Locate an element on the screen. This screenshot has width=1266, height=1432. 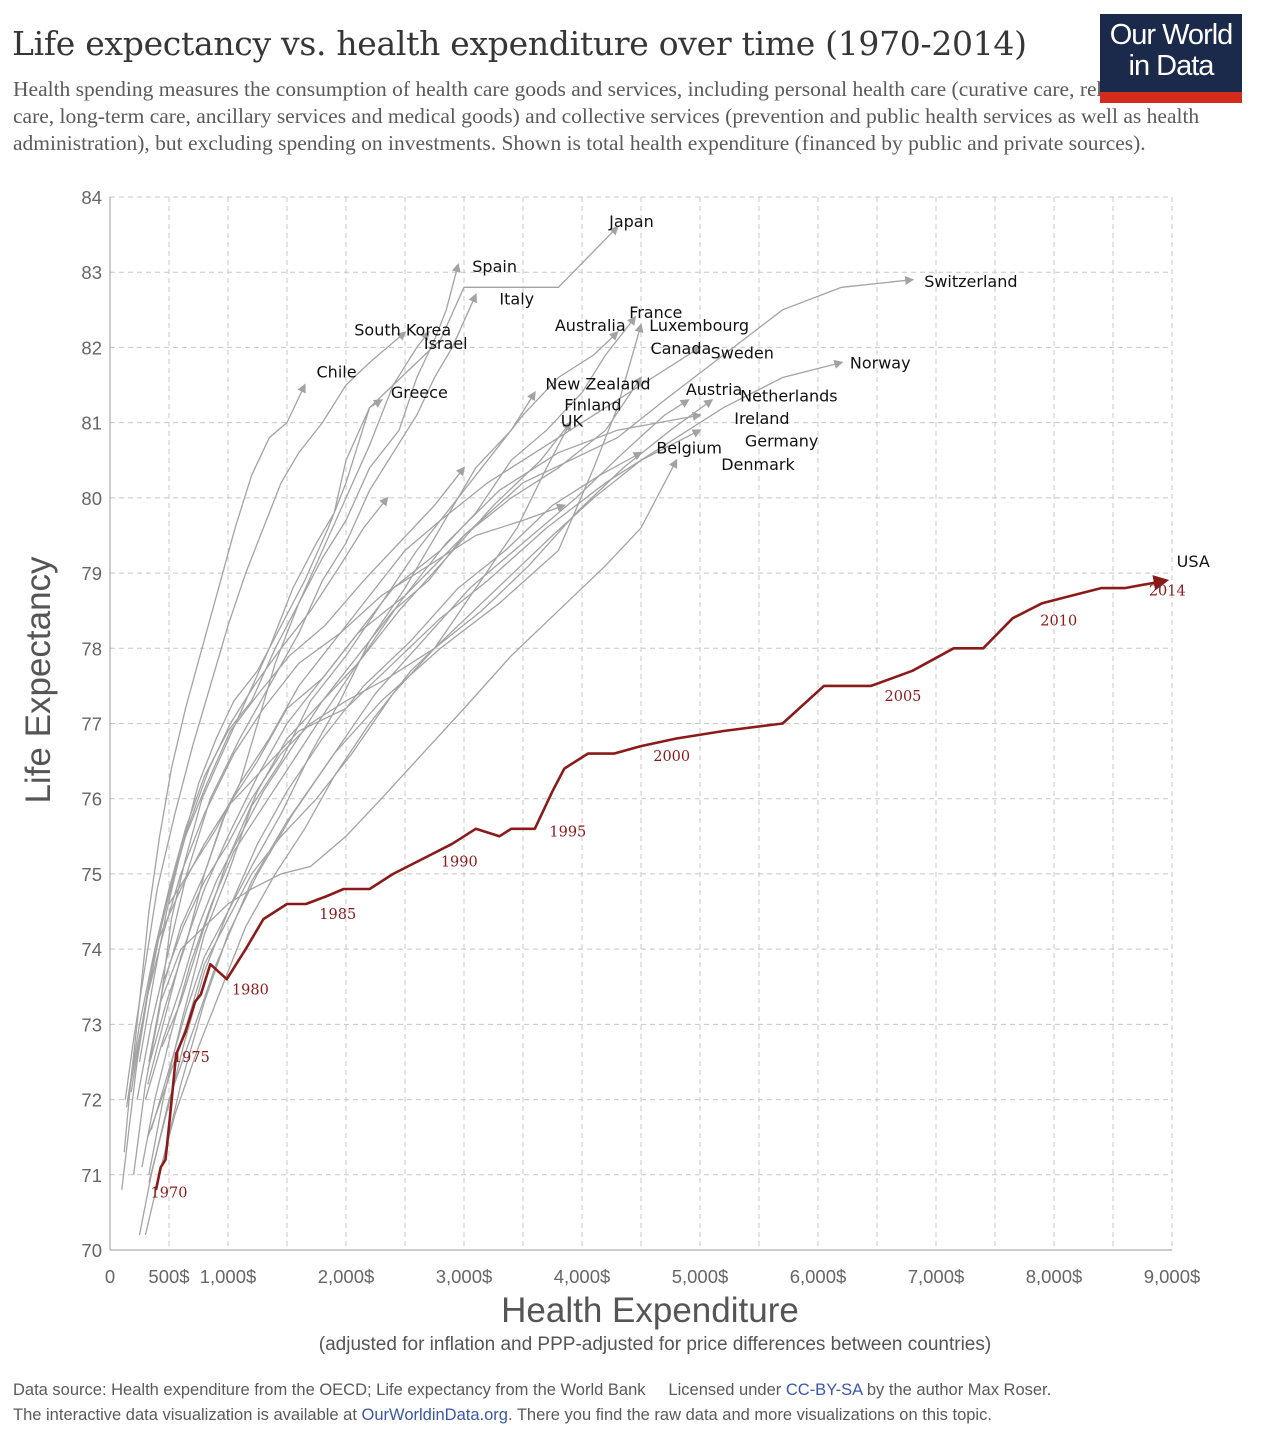
series-line-greece is located at coordinates (260, 731).